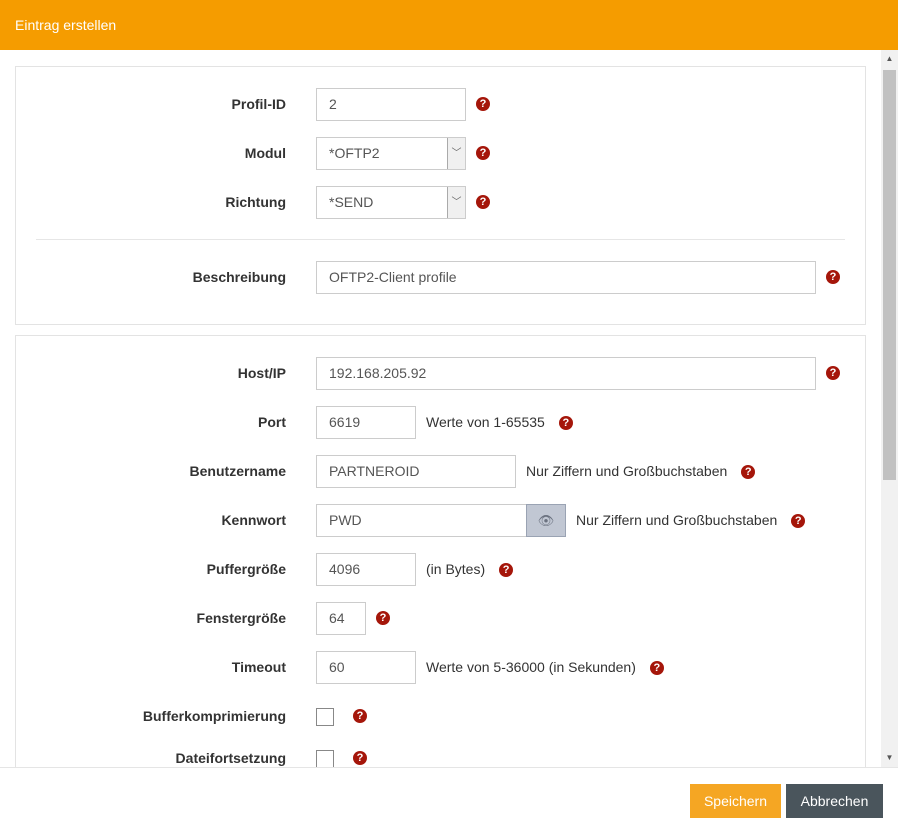 The height and width of the screenshot is (832, 898). I want to click on host-label: Host/IP, so click(261, 373).